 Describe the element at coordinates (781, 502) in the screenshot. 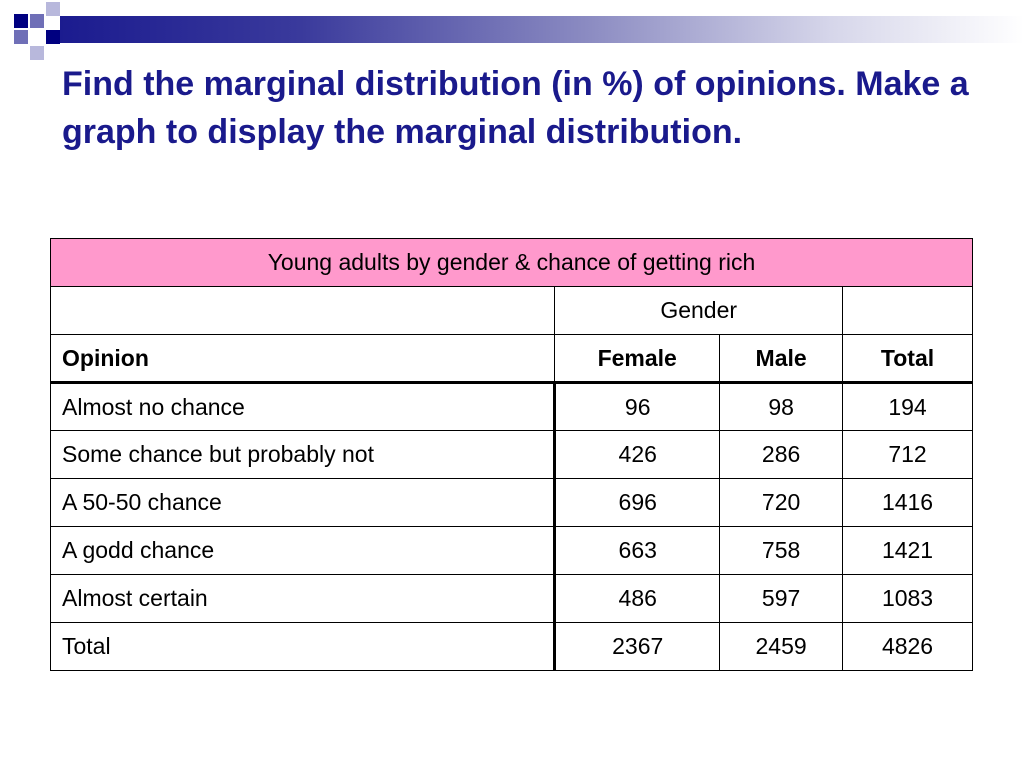

I see `row-male: 720` at that location.